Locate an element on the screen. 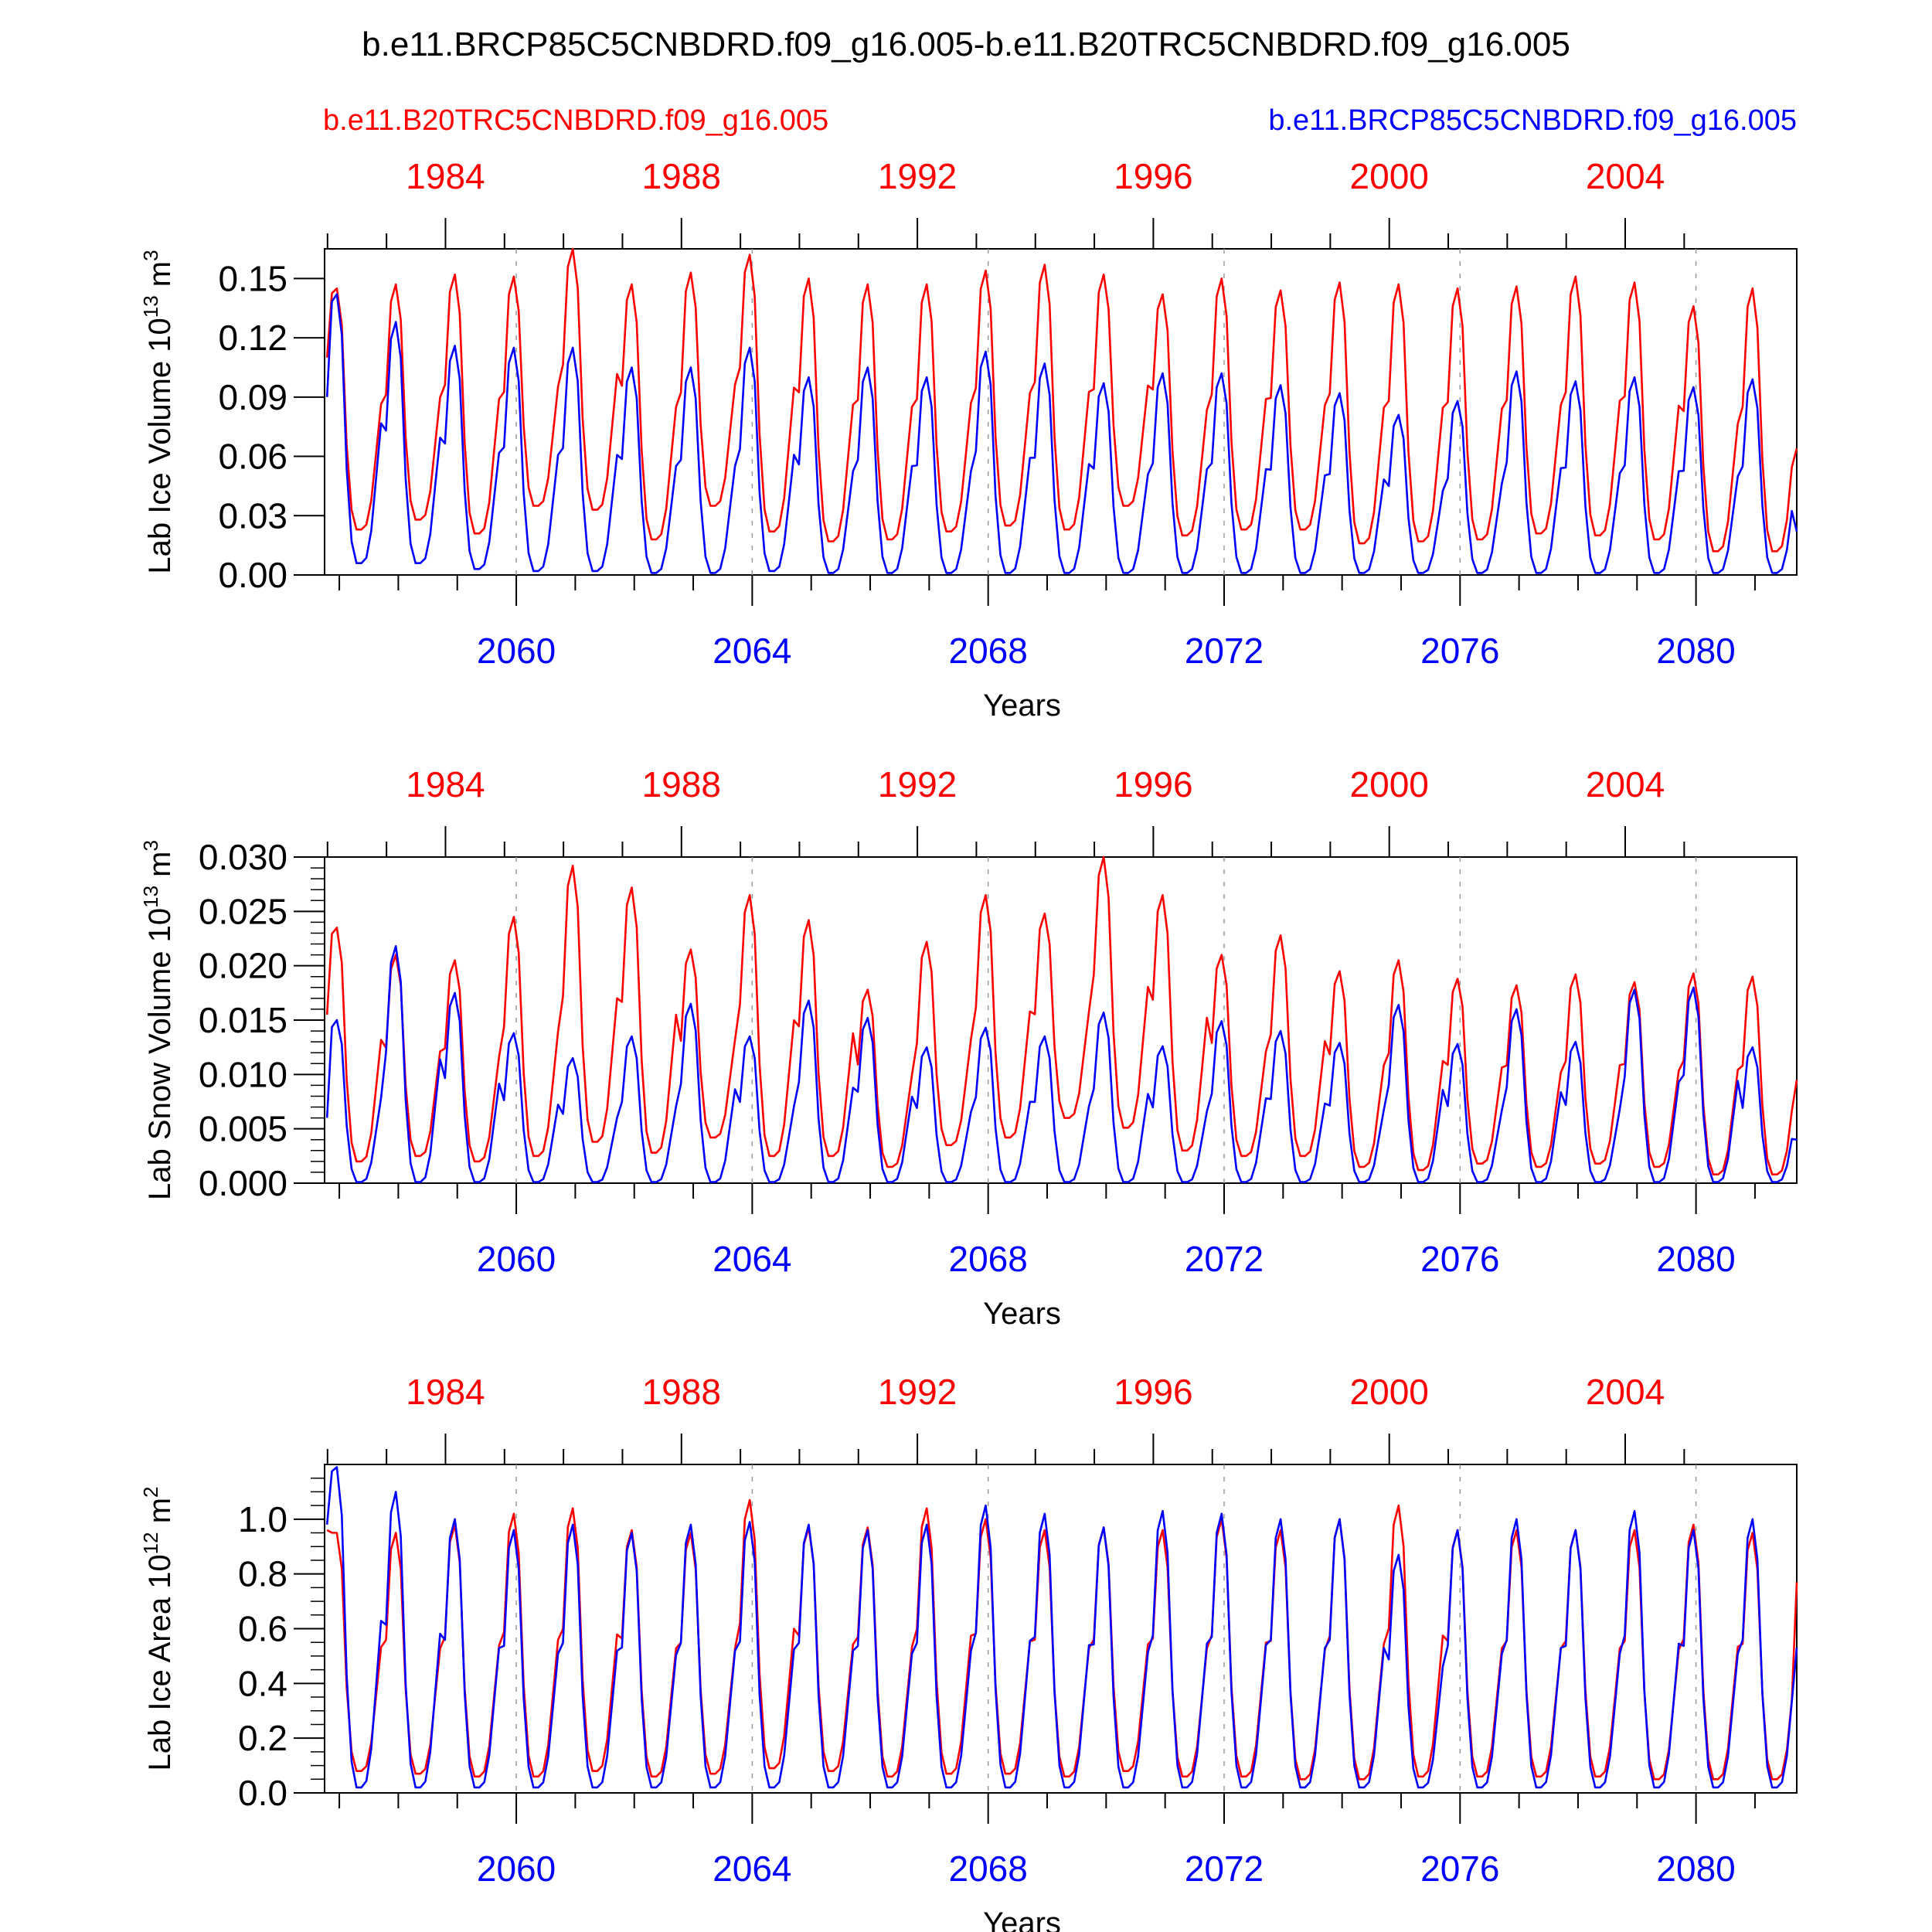 The height and width of the screenshot is (1932, 1932). legend-red-label: b.e11.B20TRC5CNBDRD.f09_g16.005 is located at coordinates (575, 120).